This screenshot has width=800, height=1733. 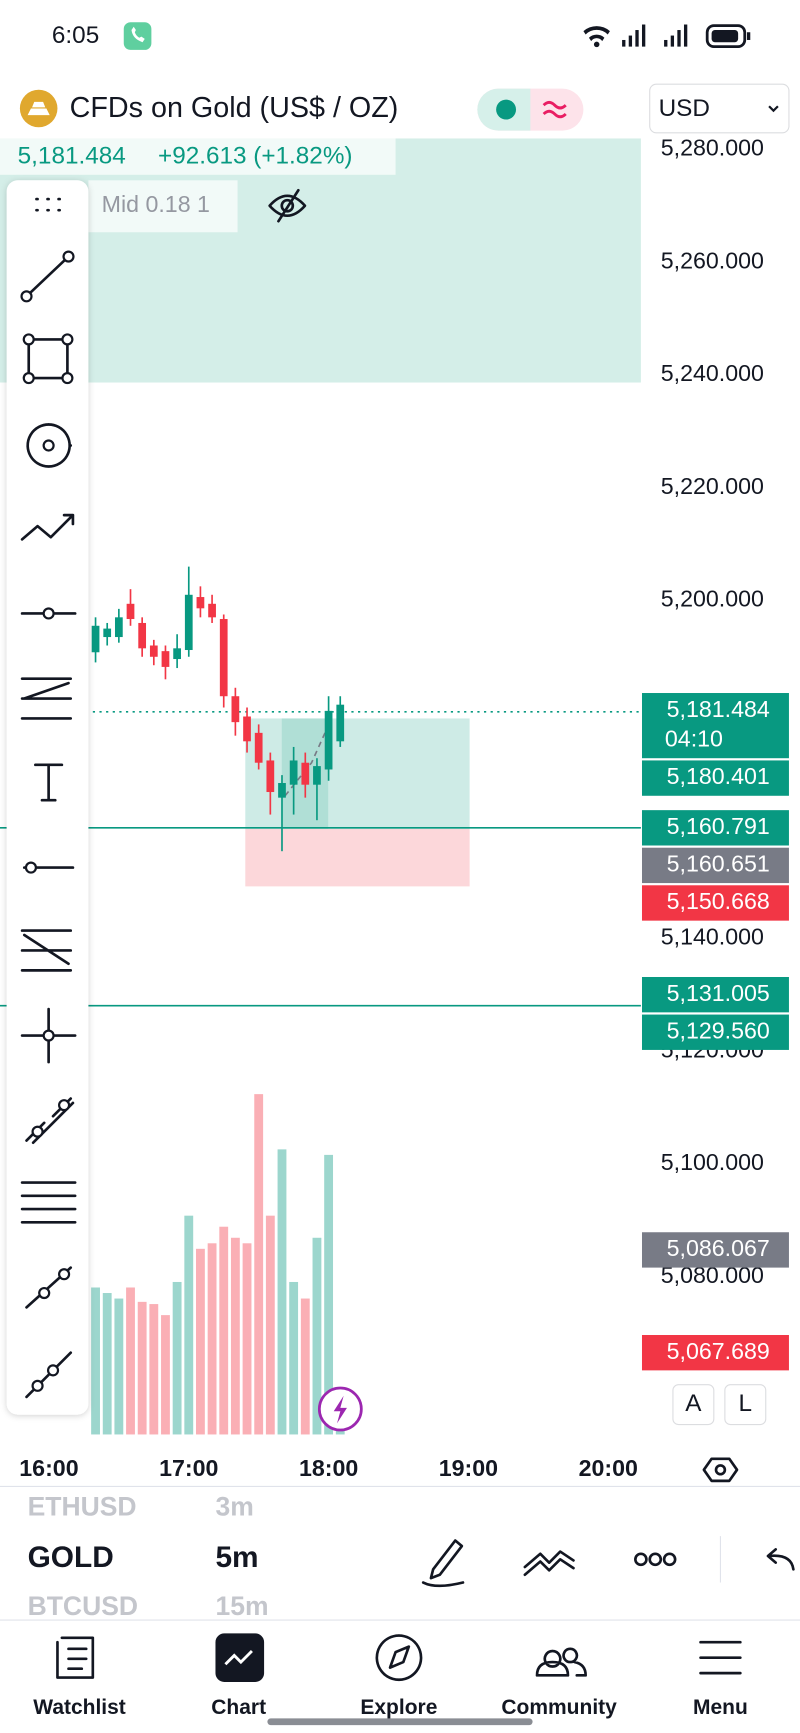 What do you see at coordinates (694, 739) in the screenshot?
I see `price-badge-countdown: 04:10` at bounding box center [694, 739].